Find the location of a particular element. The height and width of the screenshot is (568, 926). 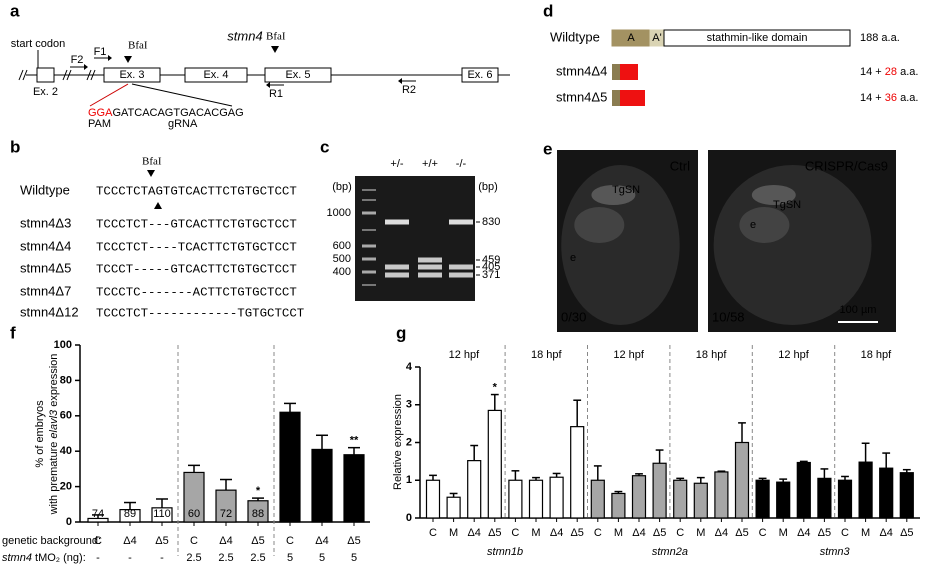

ladder-label: 400 is located at coordinates (342, 272).